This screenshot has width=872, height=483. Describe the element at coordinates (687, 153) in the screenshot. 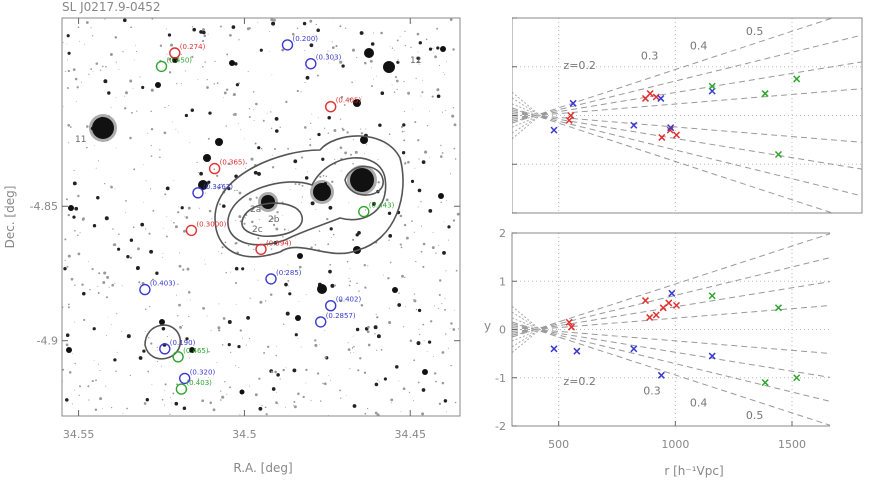

I see `cone-line` at that location.